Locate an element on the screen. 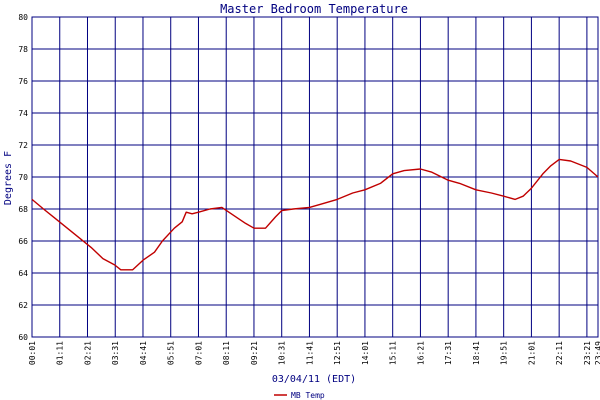  x-axis-label: 03/04/11 (EDT) is located at coordinates (314, 379).